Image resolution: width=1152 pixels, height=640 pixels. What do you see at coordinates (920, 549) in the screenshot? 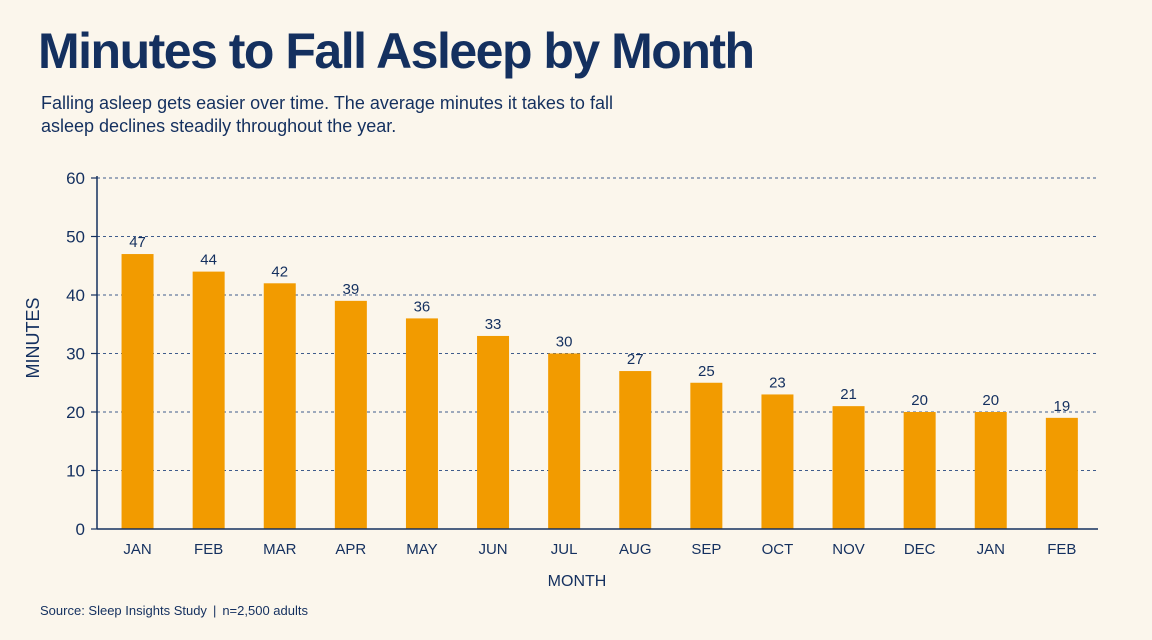
I see `x-tick-label: DEC` at bounding box center [920, 549].